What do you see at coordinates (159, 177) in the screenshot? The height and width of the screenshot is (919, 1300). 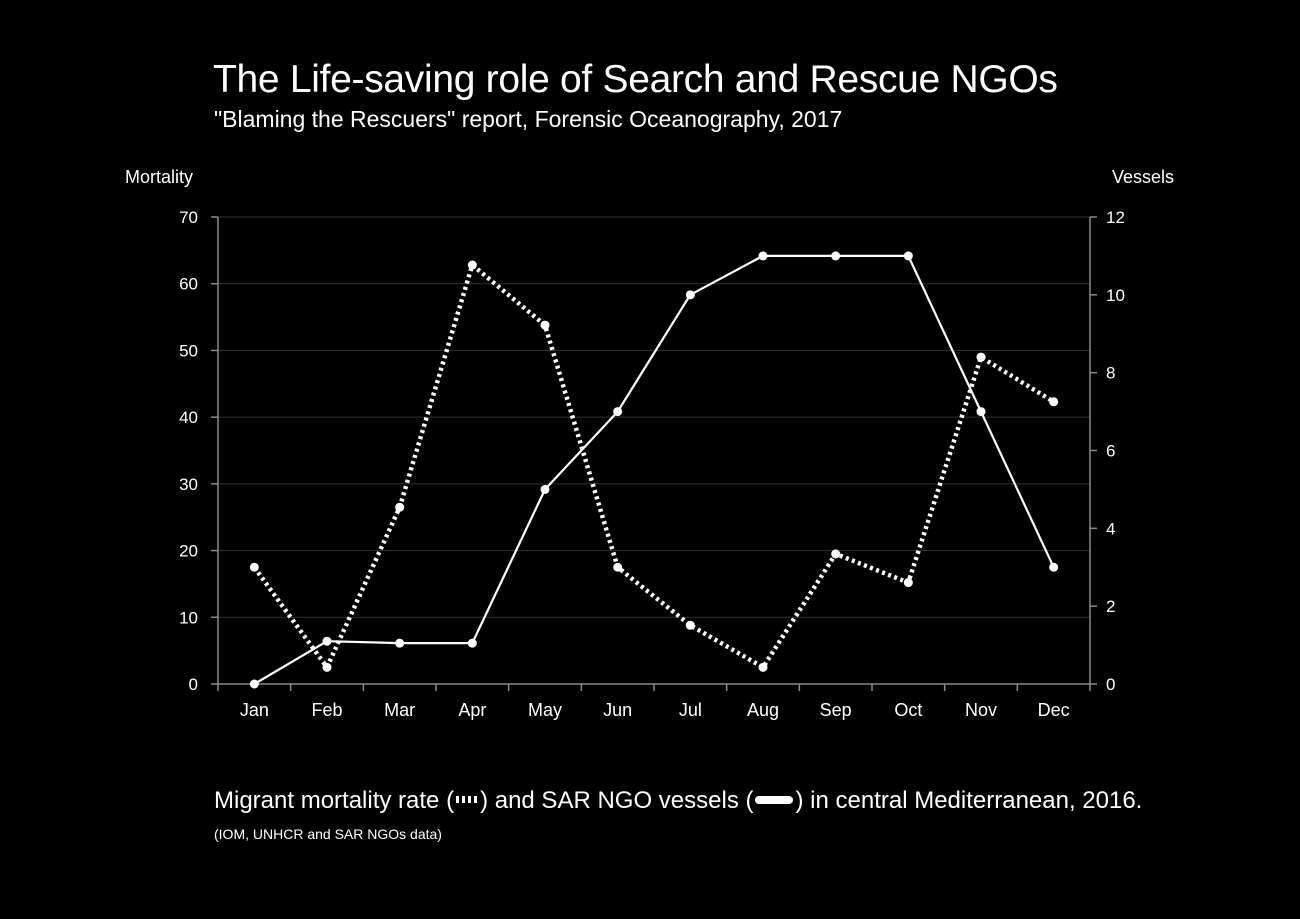 I see `left-axis-label: Mortality` at bounding box center [159, 177].